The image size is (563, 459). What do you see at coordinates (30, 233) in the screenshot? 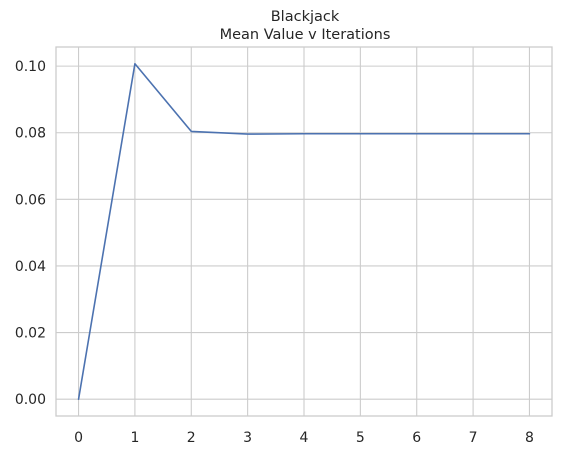
I see `y-axis-ticks: 0.00 0.02 0.04 0.06 0.08 0.10` at bounding box center [30, 233].